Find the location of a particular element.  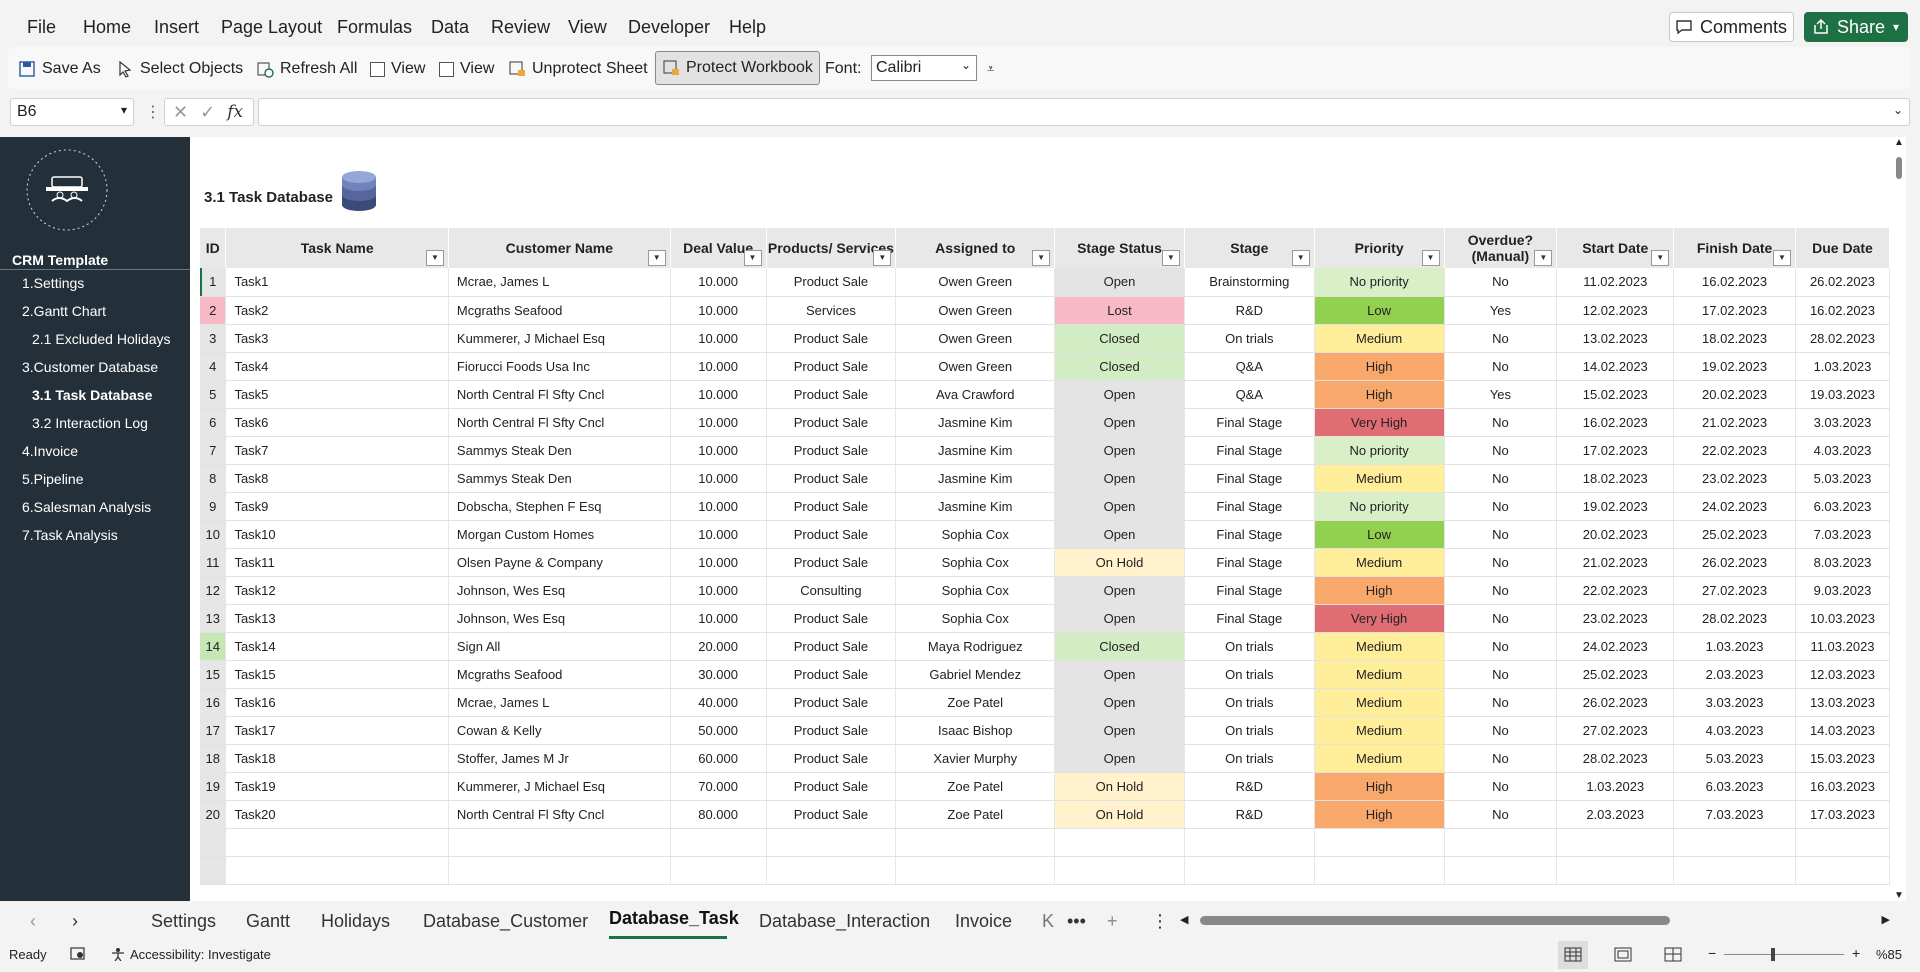

table-cell: 20 is located at coordinates (213, 814).